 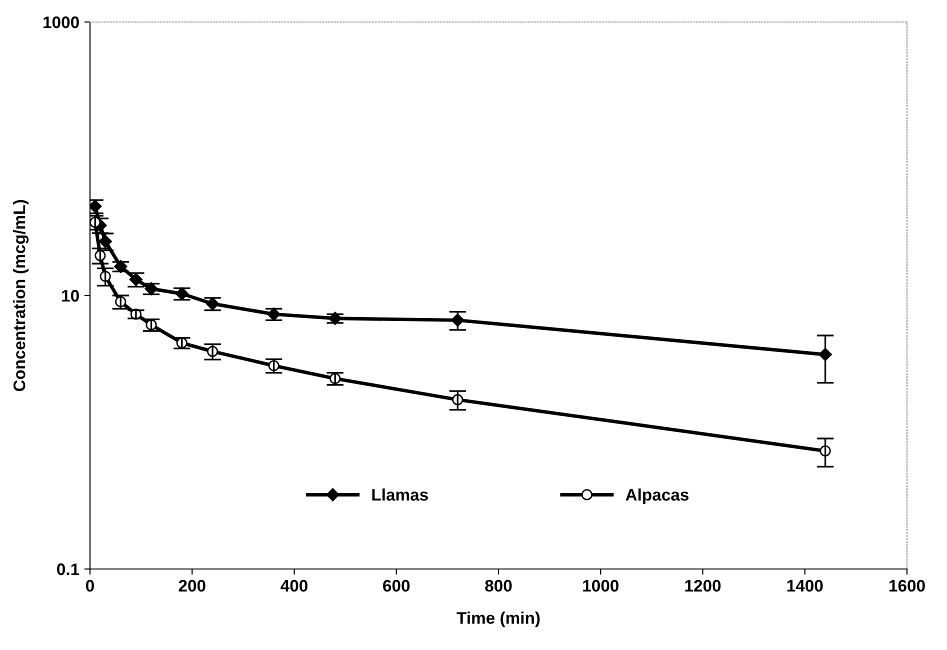 What do you see at coordinates (70, 296) in the screenshot?
I see `y-tick-label: 10` at bounding box center [70, 296].